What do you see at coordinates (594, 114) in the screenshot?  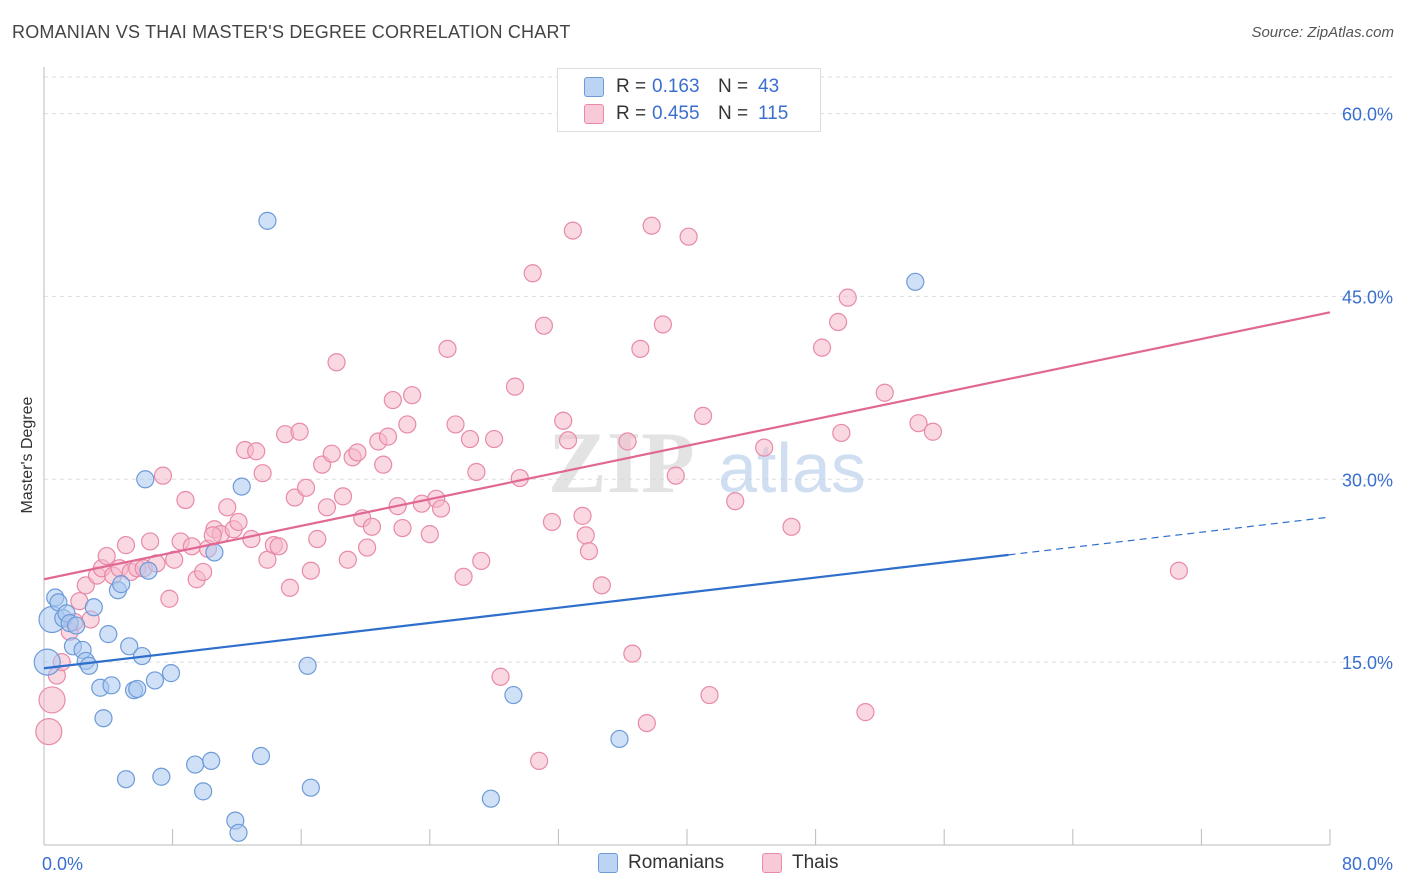 I see `thais-swatch` at bounding box center [594, 114].